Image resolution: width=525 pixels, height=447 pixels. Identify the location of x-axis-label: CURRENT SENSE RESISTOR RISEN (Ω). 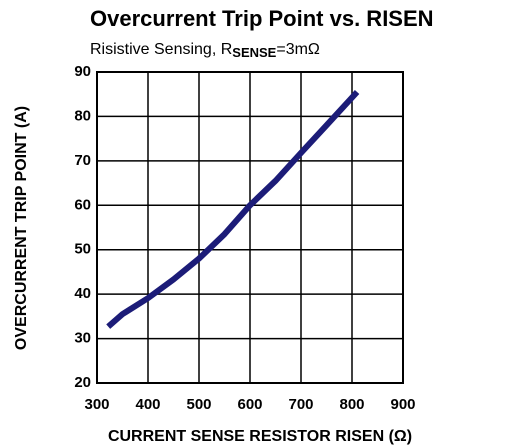
(260, 436).